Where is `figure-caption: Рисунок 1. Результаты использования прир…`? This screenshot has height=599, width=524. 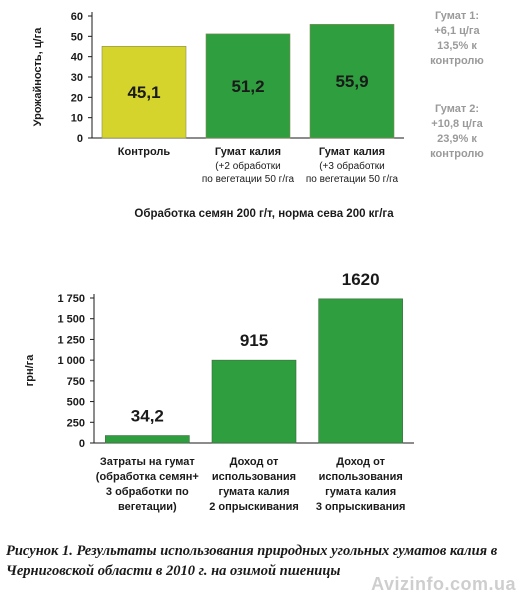
figure-caption: Рисунок 1. Результаты использования прир… is located at coordinates (252, 561).